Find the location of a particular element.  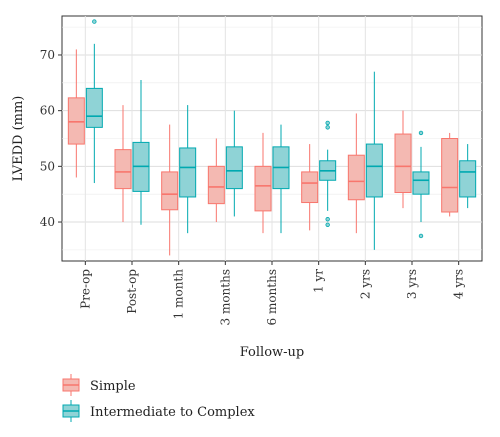

y-tick-label: 50 is located at coordinates (47, 166).